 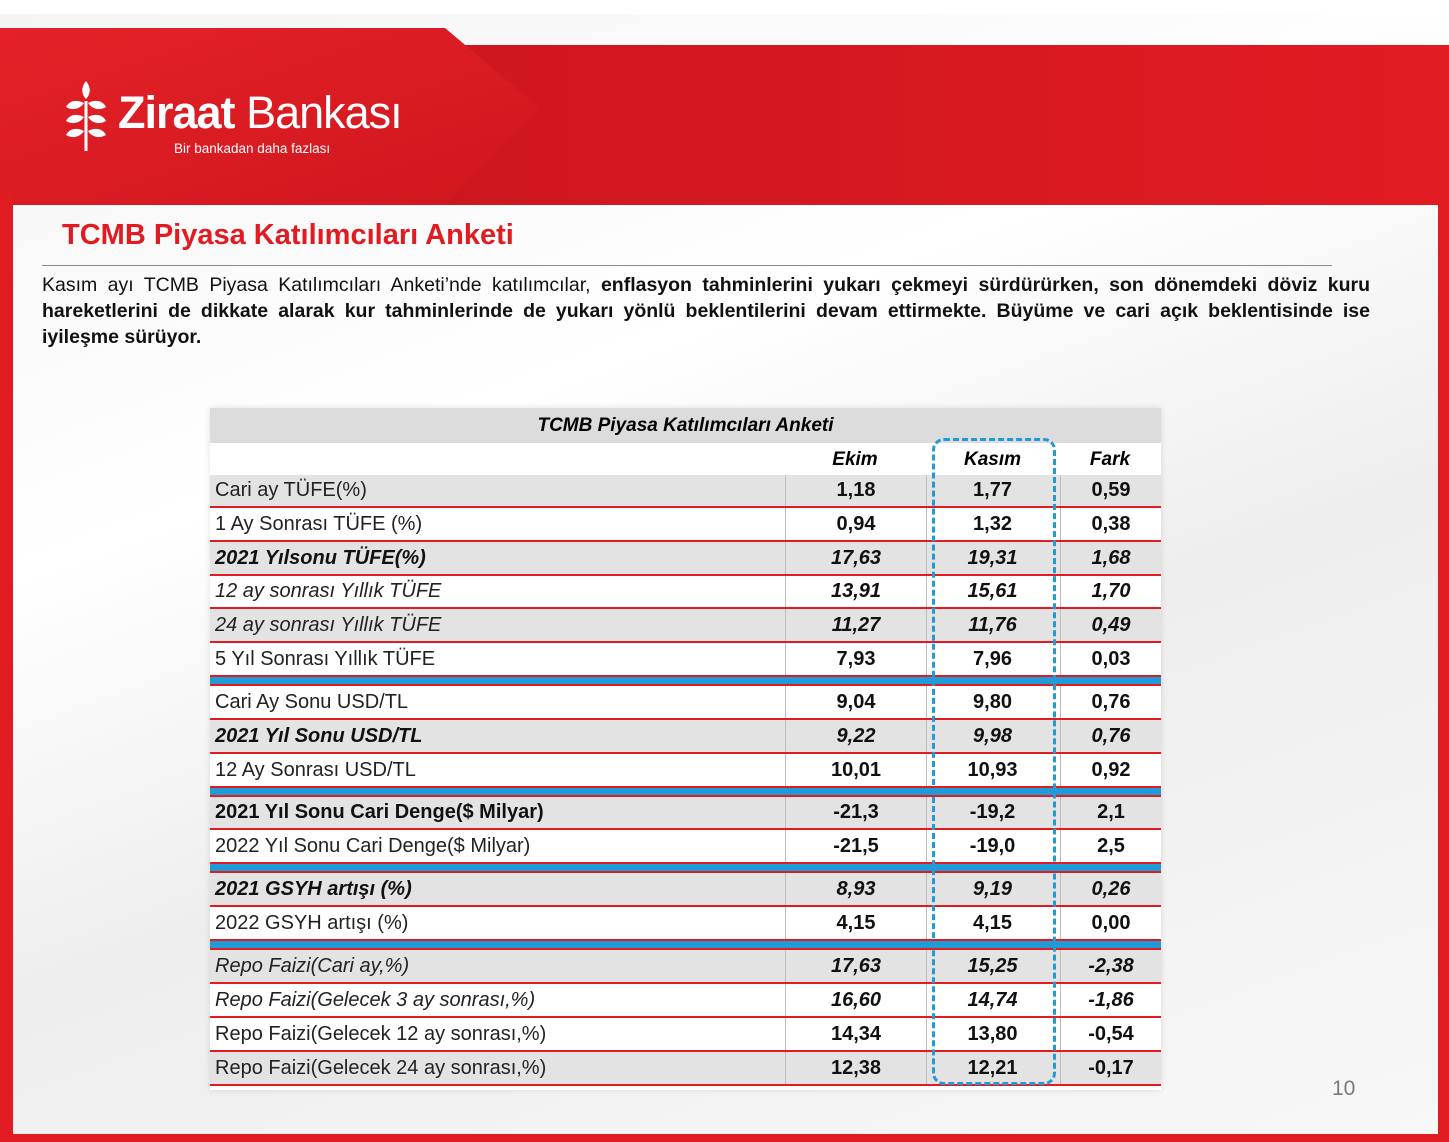 I want to click on fark-value: -0,54, so click(x=1110, y=1034).